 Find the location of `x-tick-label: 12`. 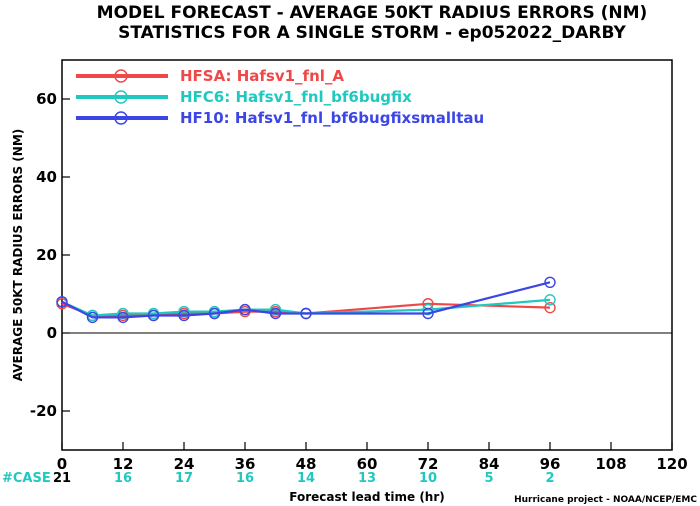

x-tick-label: 12 is located at coordinates (123, 464).